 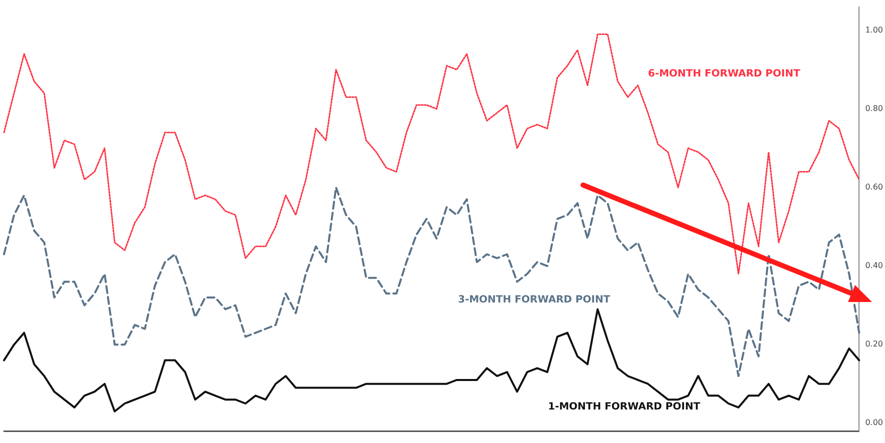 I want to click on y-tick-label: 0.20, so click(x=874, y=344).